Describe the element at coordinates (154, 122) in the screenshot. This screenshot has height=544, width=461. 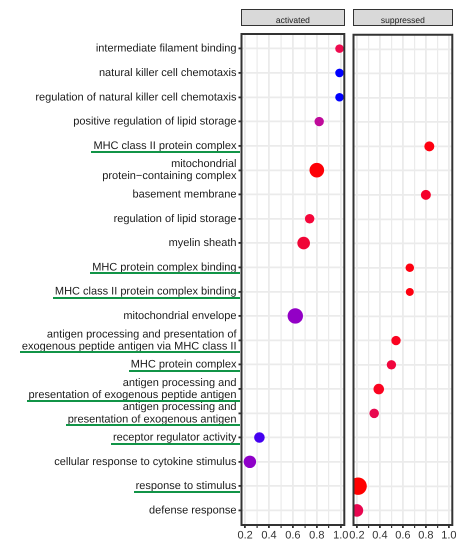
I see `y-tick-label: positive regulation of lipid storage` at that location.